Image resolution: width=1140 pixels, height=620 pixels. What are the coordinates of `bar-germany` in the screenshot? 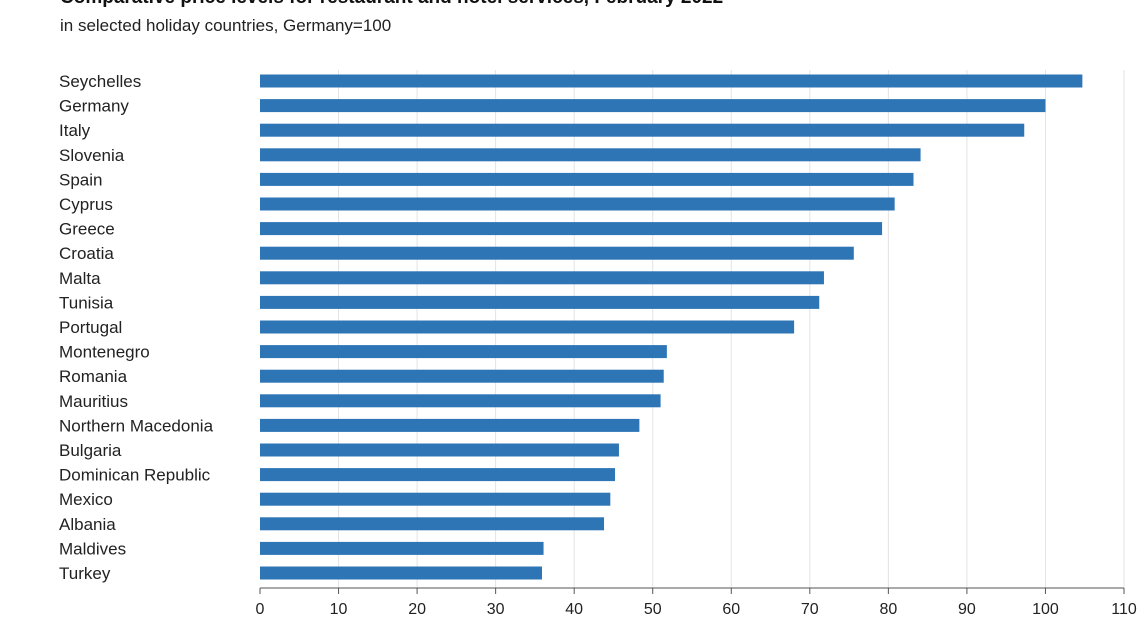 It's located at (653, 106).